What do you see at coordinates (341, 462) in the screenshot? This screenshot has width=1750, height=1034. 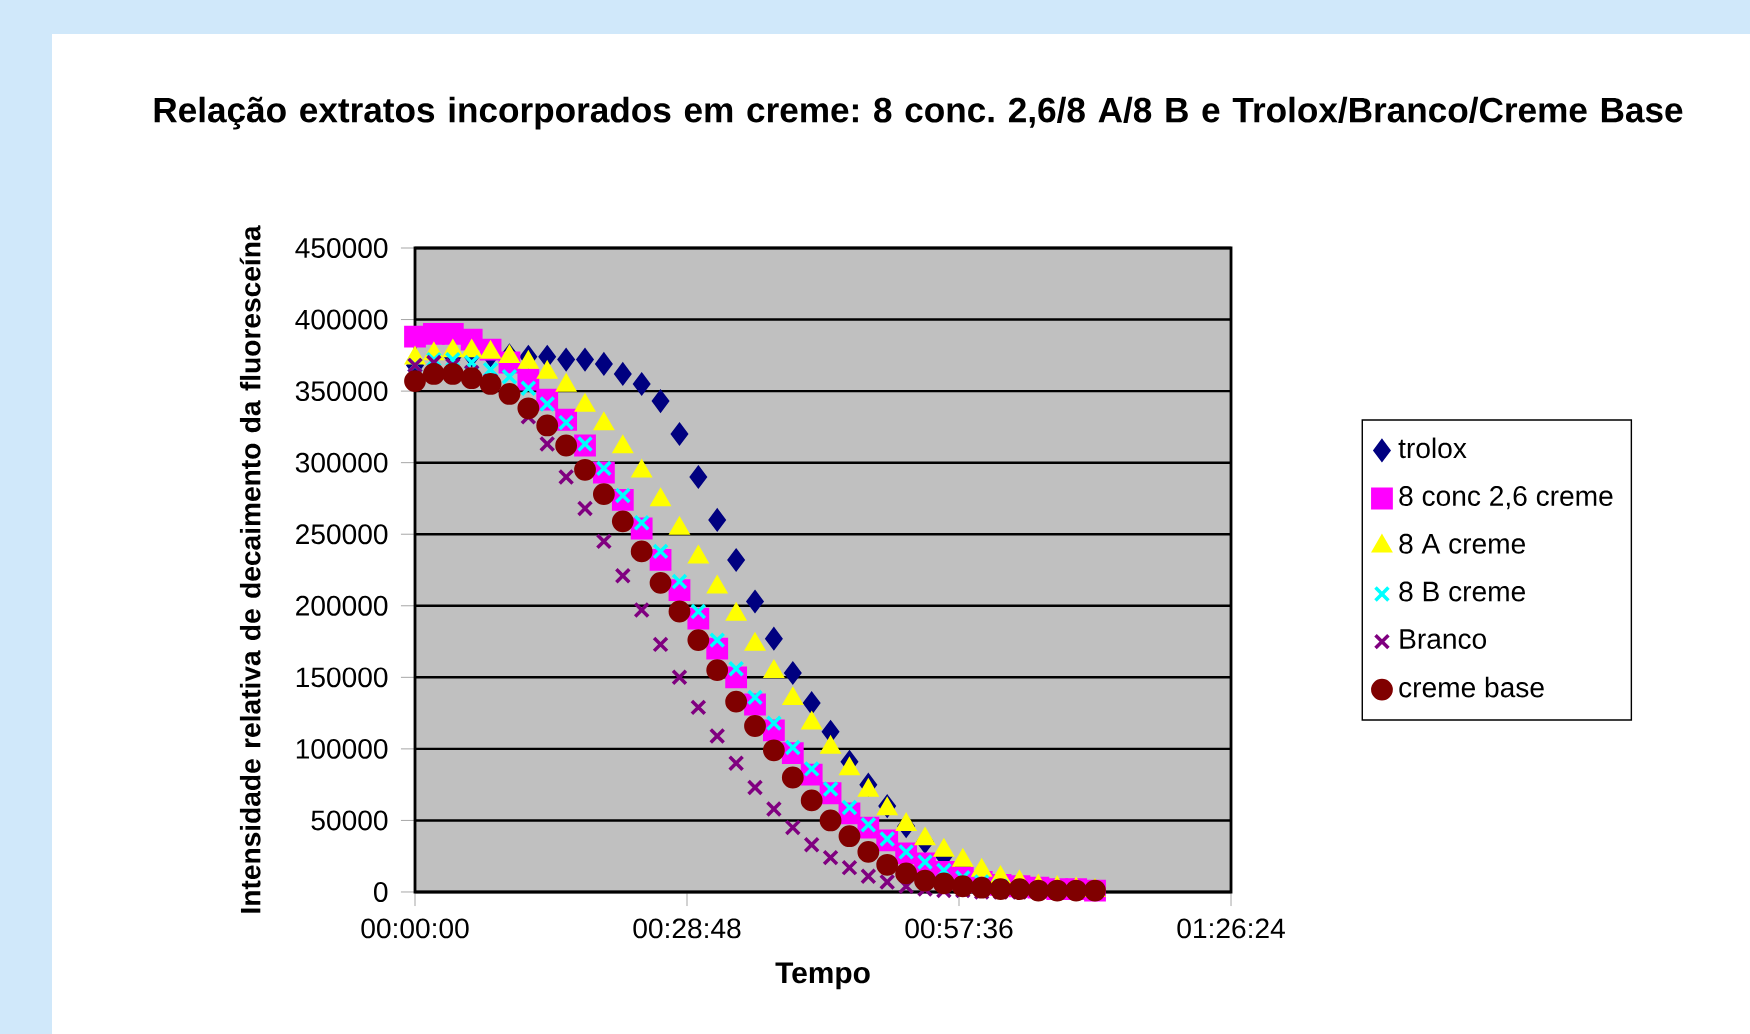 I see `y-tick-label: 300000` at bounding box center [341, 462].